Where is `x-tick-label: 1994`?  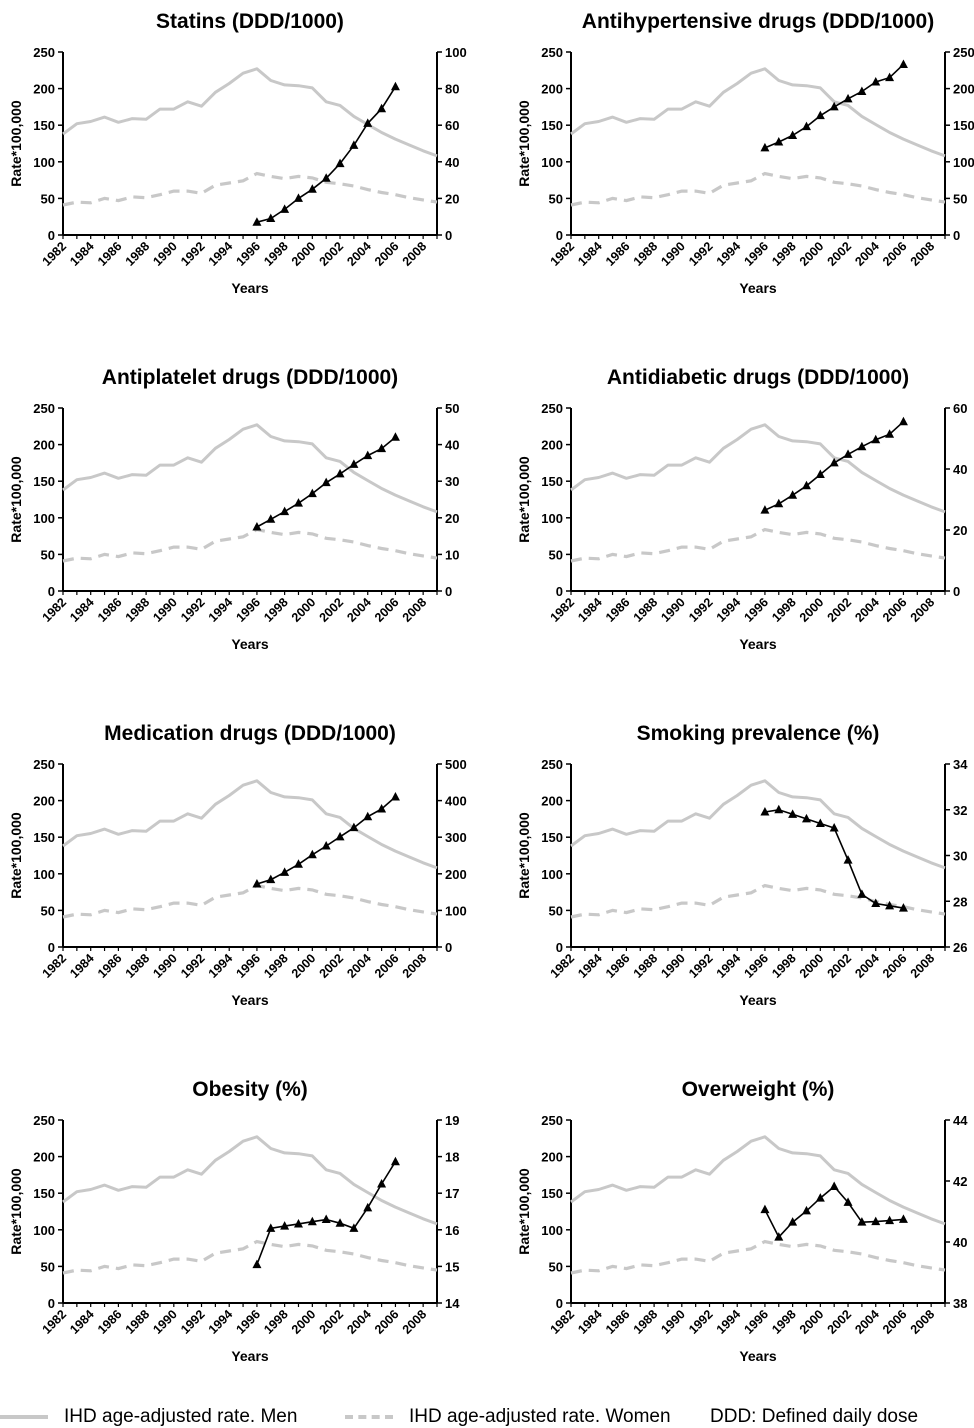
x-tick-label: 1994 is located at coordinates (221, 254).